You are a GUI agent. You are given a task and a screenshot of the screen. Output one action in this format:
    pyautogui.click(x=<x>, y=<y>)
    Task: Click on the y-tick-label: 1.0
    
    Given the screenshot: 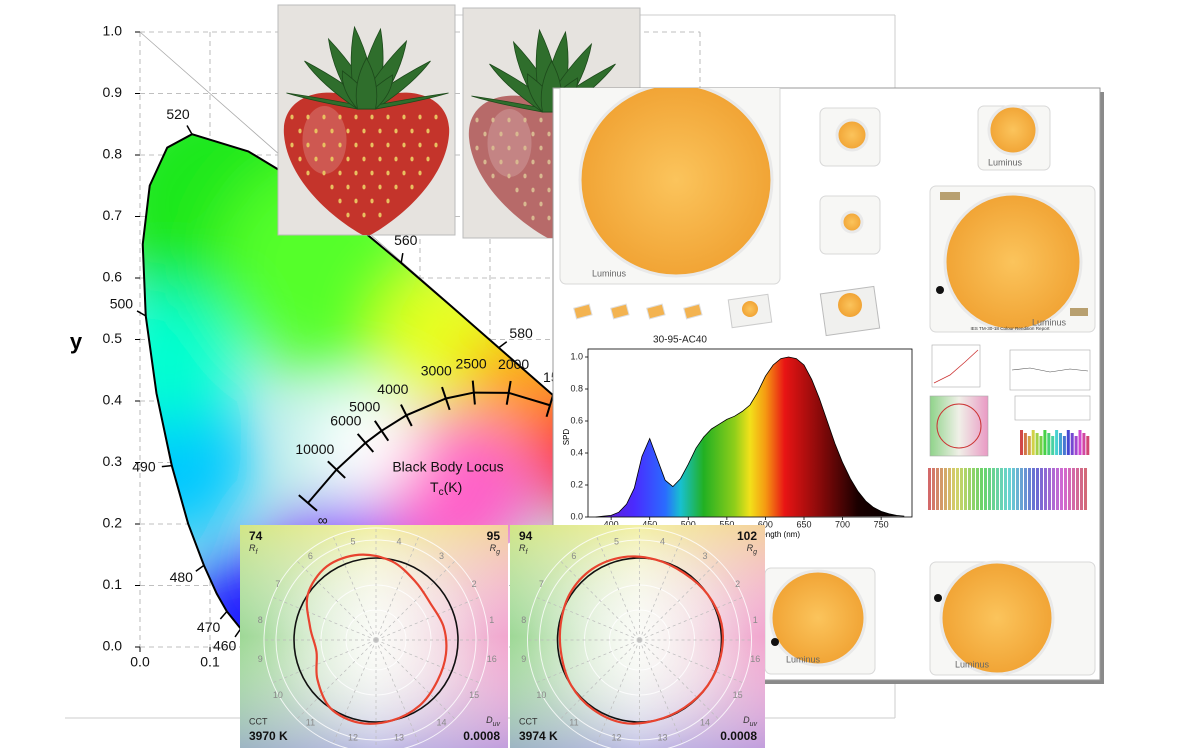 What is the action you would take?
    pyautogui.click(x=113, y=31)
    